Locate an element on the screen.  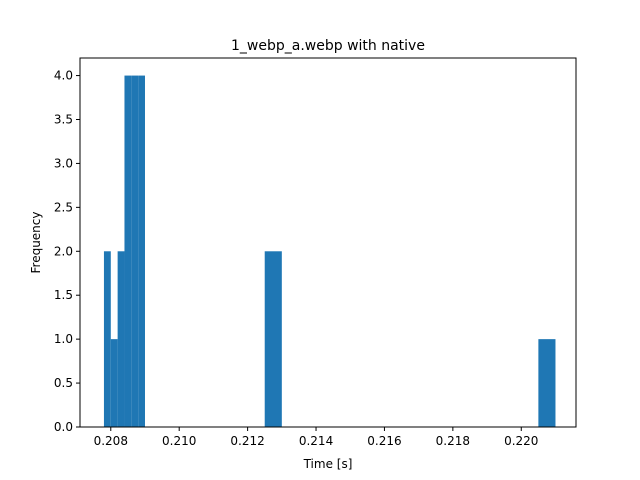
x-tick-label: 0.216 is located at coordinates (384, 441).